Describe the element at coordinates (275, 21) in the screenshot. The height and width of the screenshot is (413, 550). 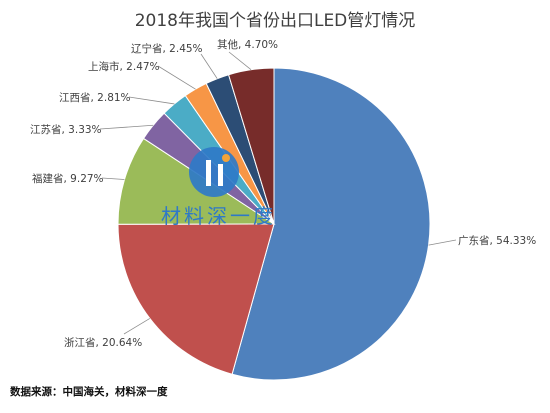
I see `chart-title: 2018年我国个省份出口LED管灯情况` at that location.